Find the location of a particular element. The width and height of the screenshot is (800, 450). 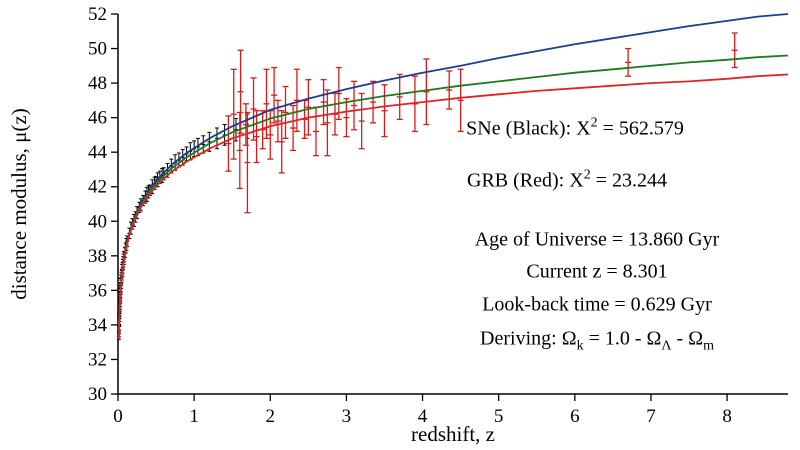

y-tick-label: 44 is located at coordinates (98, 152).